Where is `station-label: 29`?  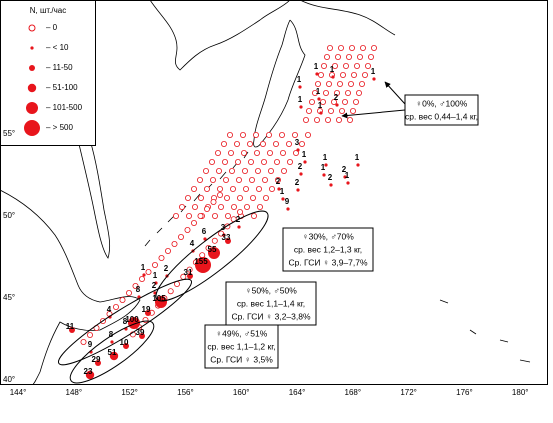
station-label: 29 is located at coordinates (96, 359).